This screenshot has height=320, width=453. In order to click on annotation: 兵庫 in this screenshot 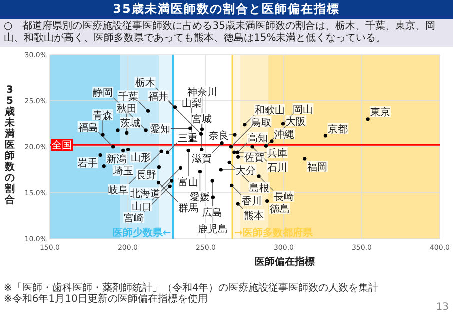, I will do `click(277, 153)`.